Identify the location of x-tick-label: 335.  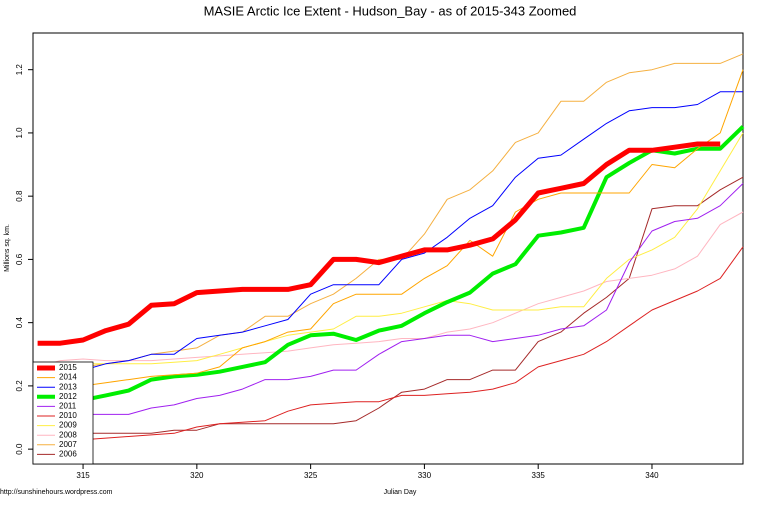
(539, 475).